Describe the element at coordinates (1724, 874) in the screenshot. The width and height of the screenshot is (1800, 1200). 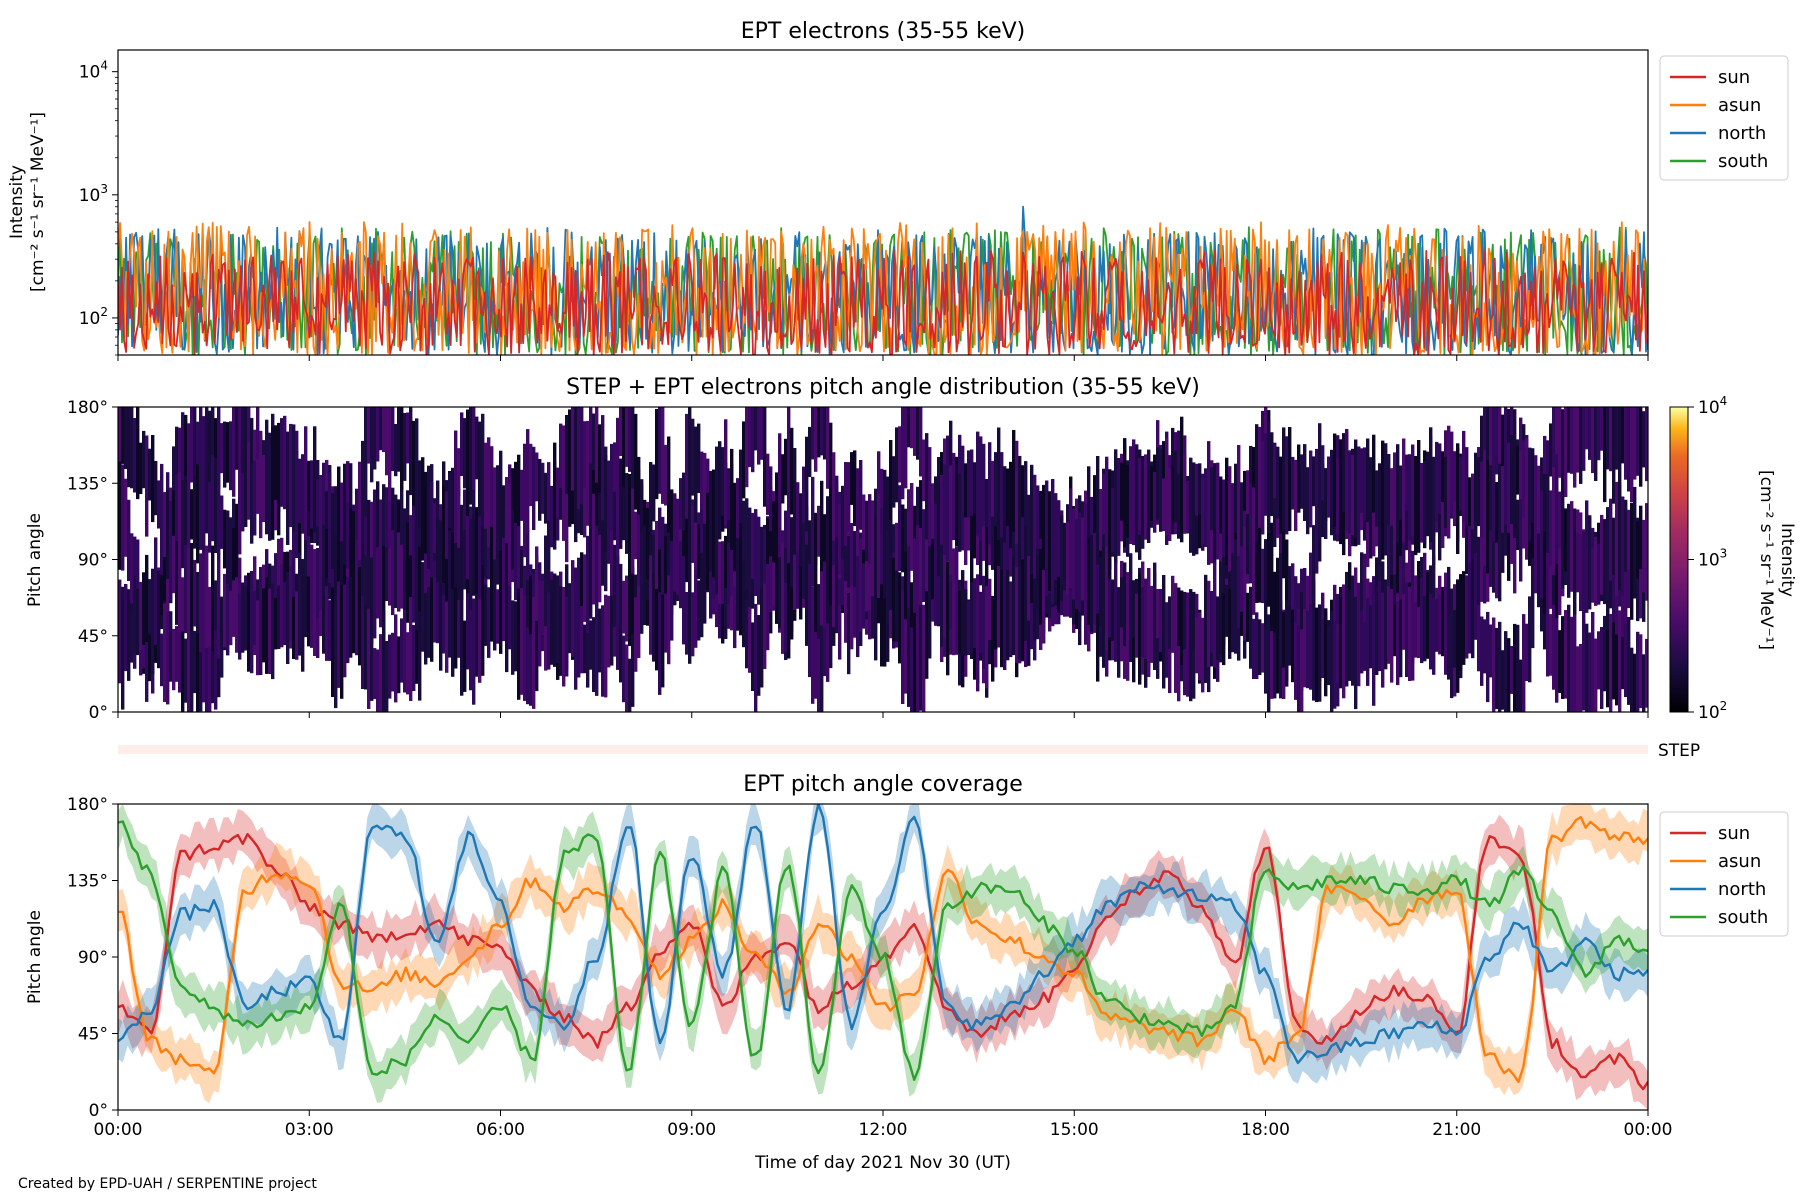
I see `legend-box` at that location.